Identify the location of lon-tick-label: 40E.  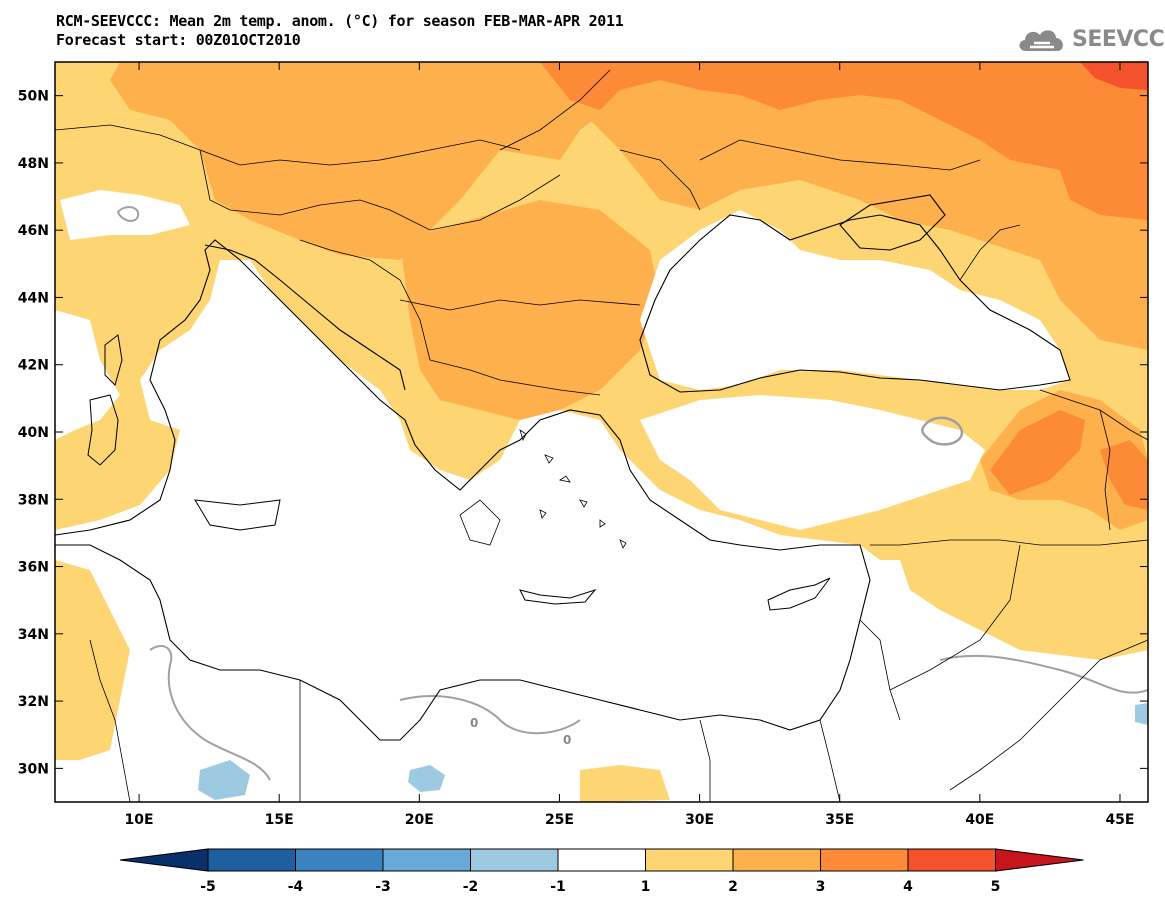
(979, 820).